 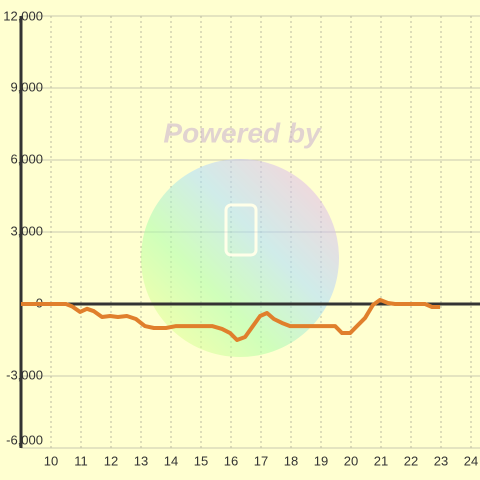 What do you see at coordinates (111, 460) in the screenshot?
I see `x-tick-label: 12` at bounding box center [111, 460].